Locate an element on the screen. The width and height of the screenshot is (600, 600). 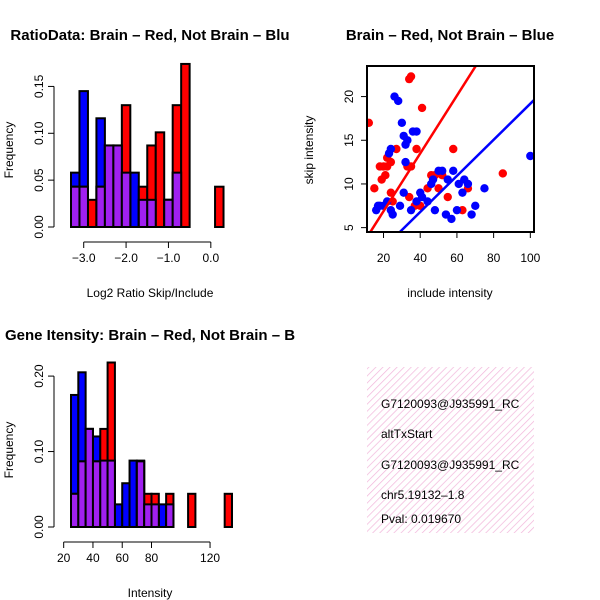
ratio-y-label: Frequency is located at coordinates (9, 150).